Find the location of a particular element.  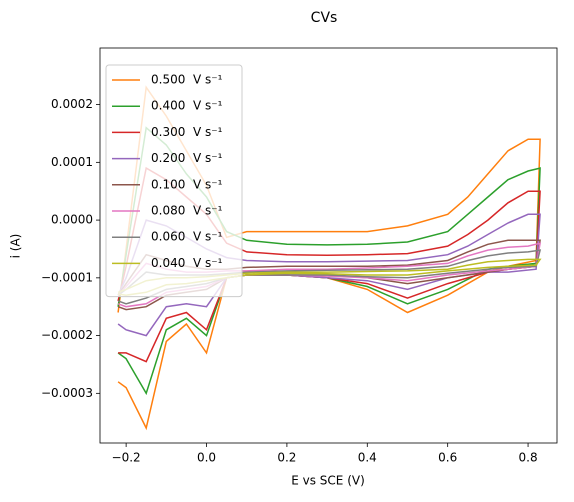

legend-label: 0.080 V s⁻¹ is located at coordinates (187, 211).